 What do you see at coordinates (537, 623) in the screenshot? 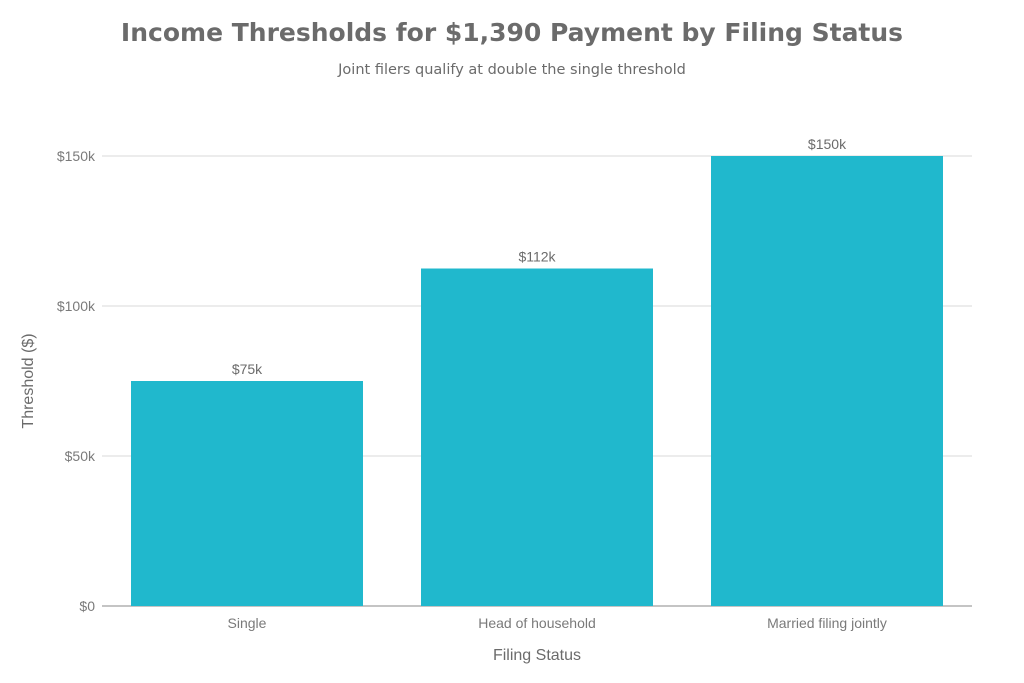
I see `x-tick-label: Head of household` at bounding box center [537, 623].